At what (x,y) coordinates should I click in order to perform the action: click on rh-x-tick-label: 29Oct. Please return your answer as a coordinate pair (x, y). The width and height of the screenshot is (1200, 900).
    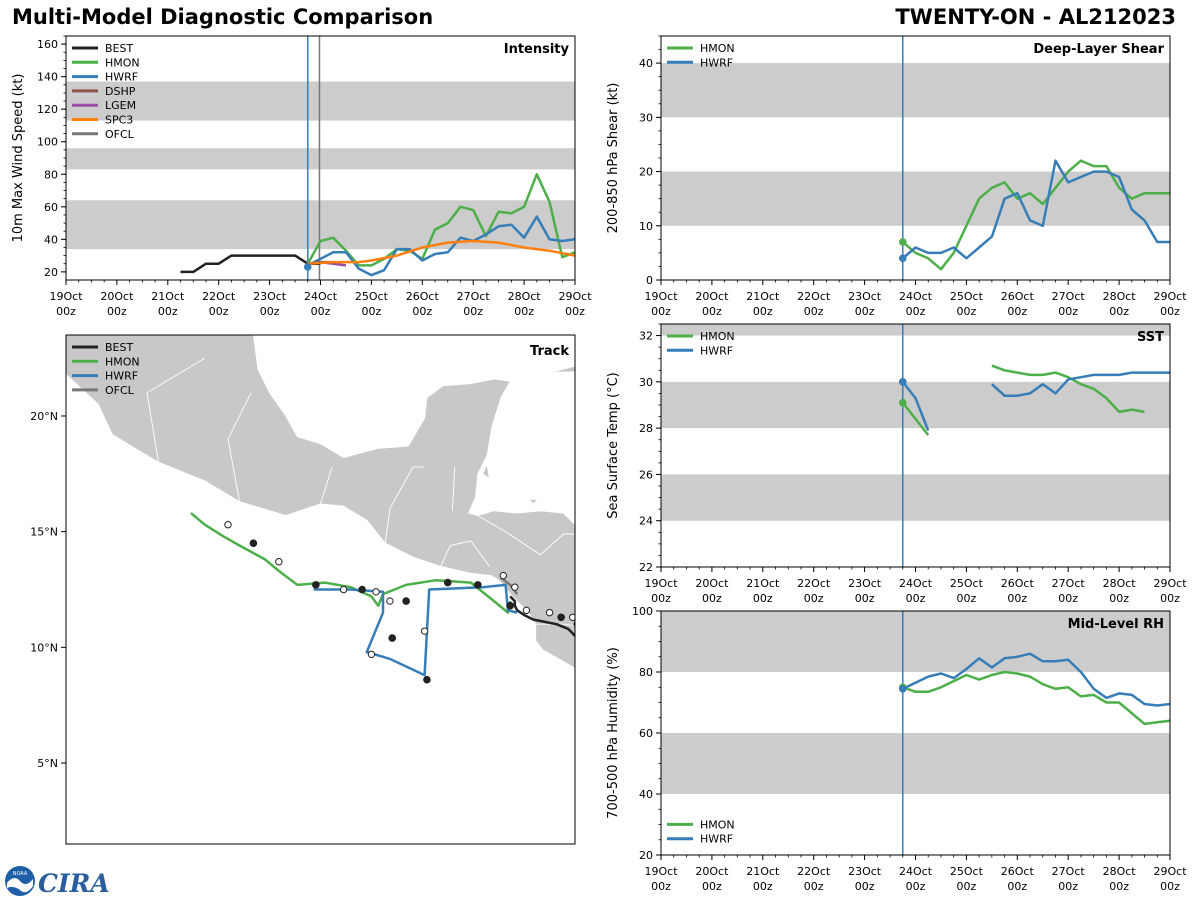
    Looking at the image, I should click on (1170, 871).